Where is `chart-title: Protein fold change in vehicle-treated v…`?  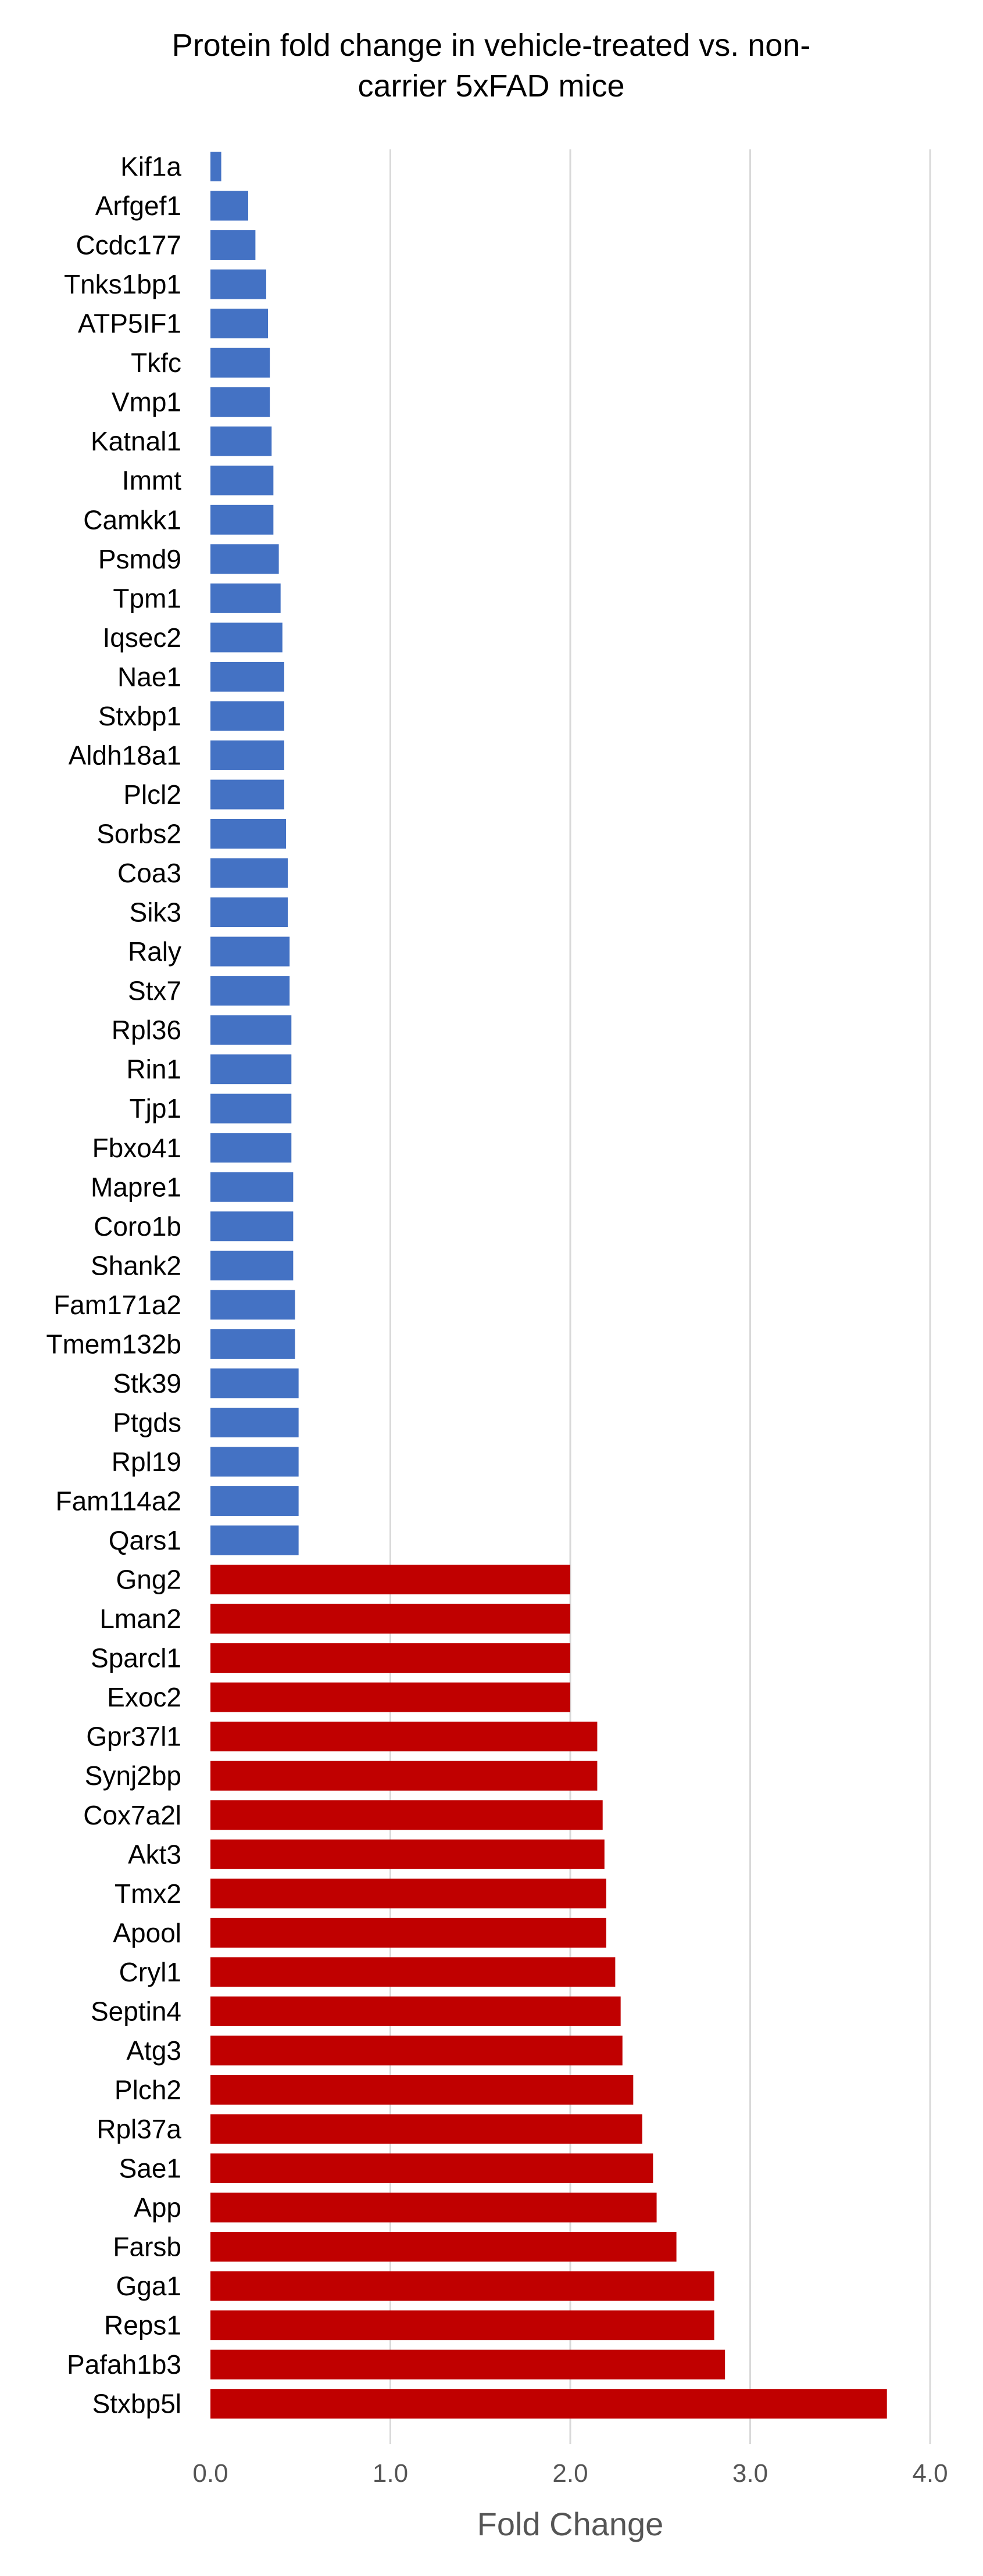 chart-title: Protein fold change in vehicle-treated v… is located at coordinates (491, 65).